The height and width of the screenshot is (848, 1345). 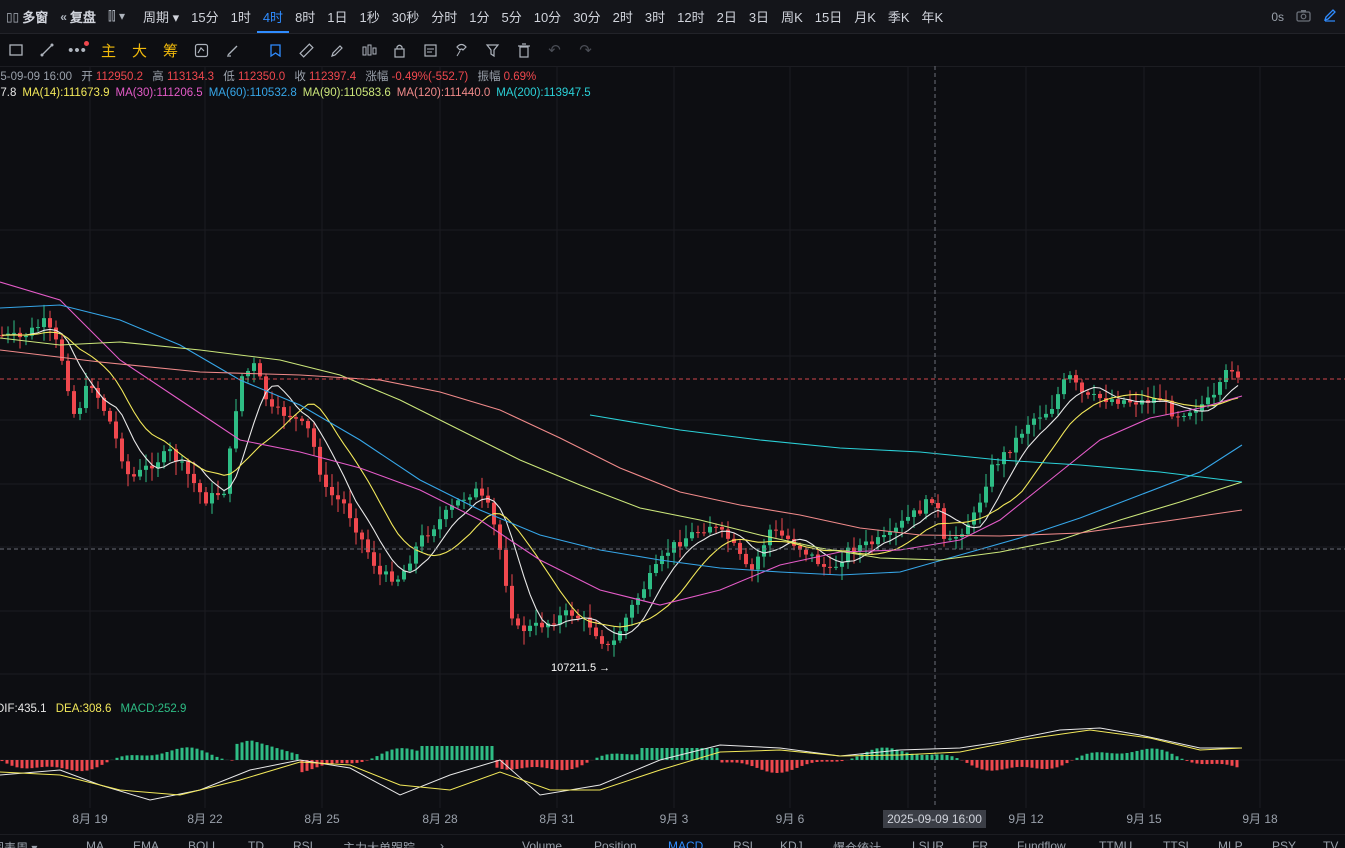 I want to click on x-axis-label: 8月 31, so click(x=557, y=819).